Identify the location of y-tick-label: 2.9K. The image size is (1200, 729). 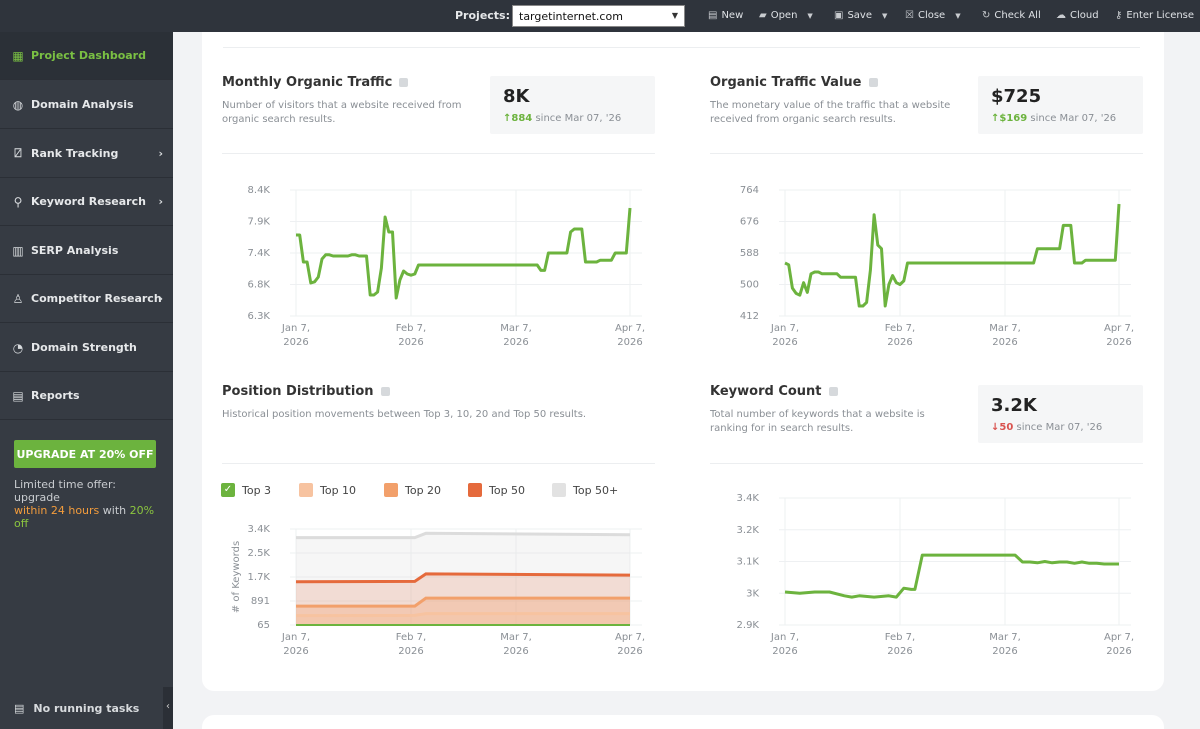
(748, 625).